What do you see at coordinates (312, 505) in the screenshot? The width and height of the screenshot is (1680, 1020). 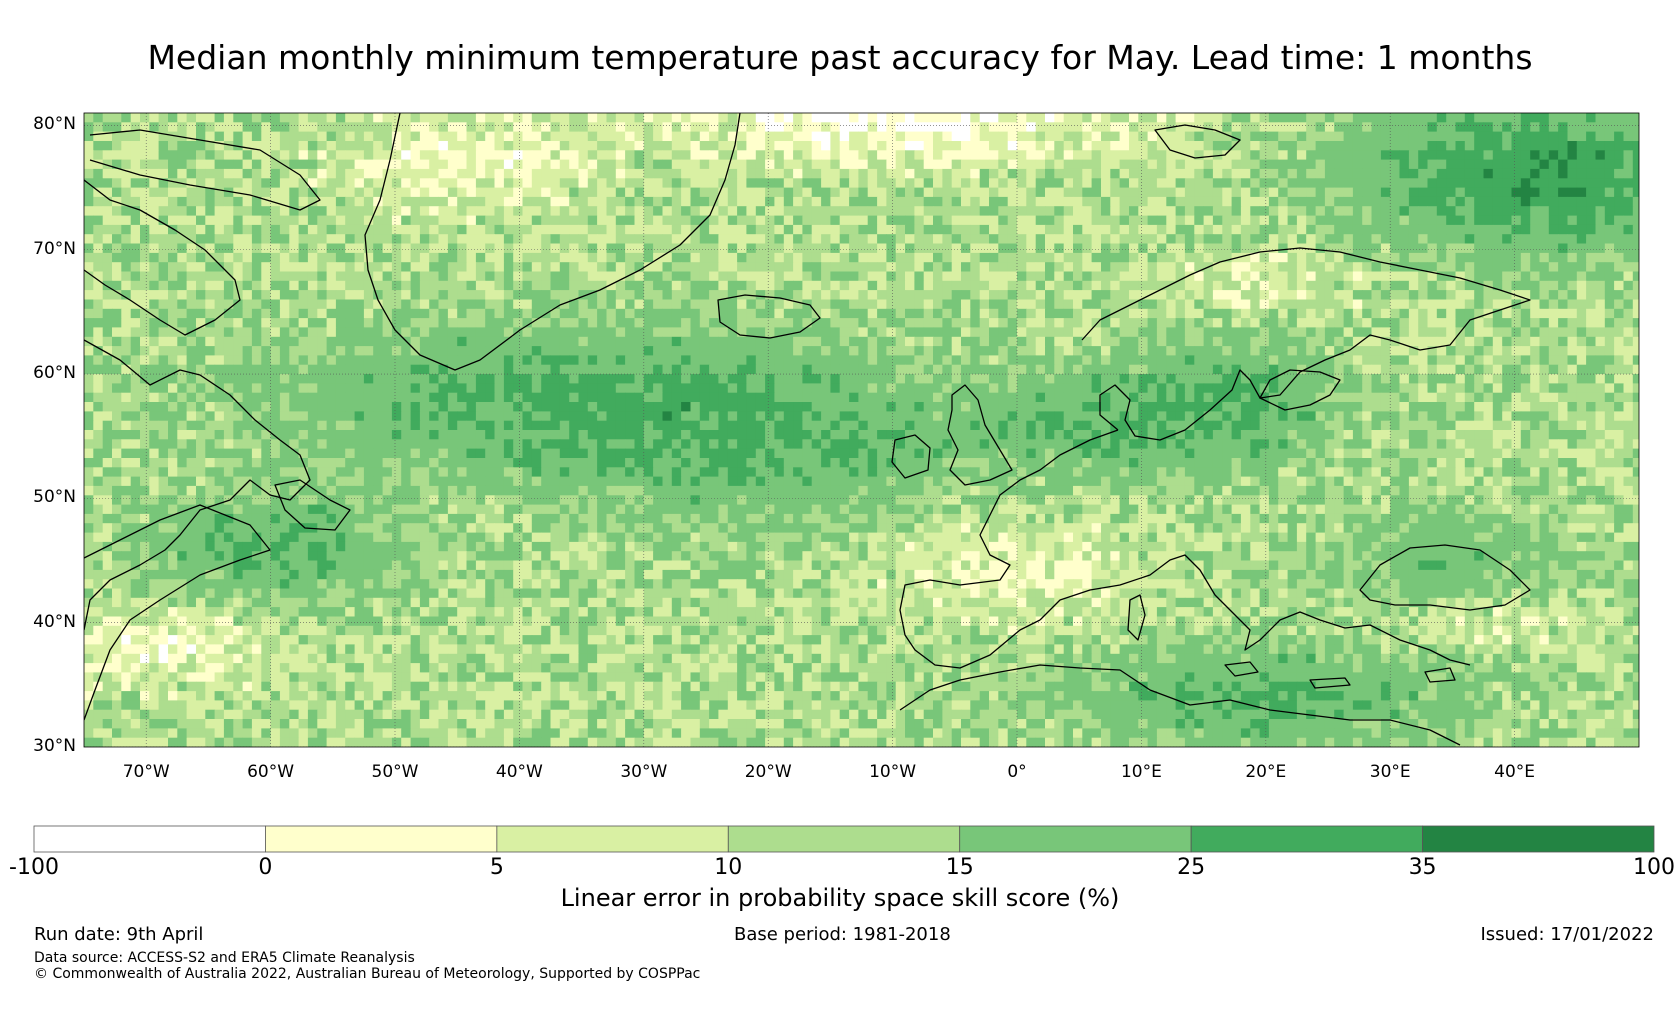 I see `coast-newfoundland` at bounding box center [312, 505].